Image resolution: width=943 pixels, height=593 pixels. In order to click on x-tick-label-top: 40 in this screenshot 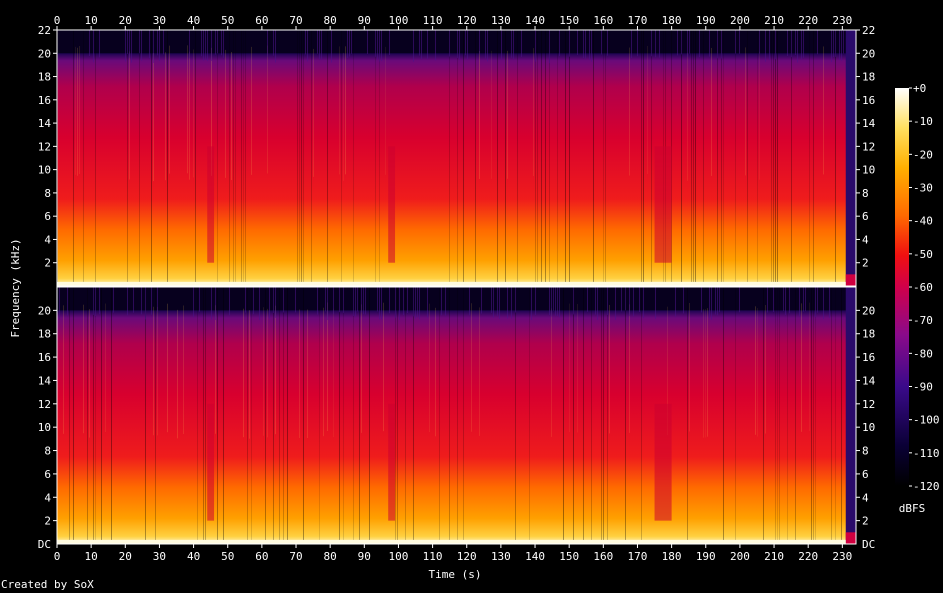, I will do `click(193, 20)`.